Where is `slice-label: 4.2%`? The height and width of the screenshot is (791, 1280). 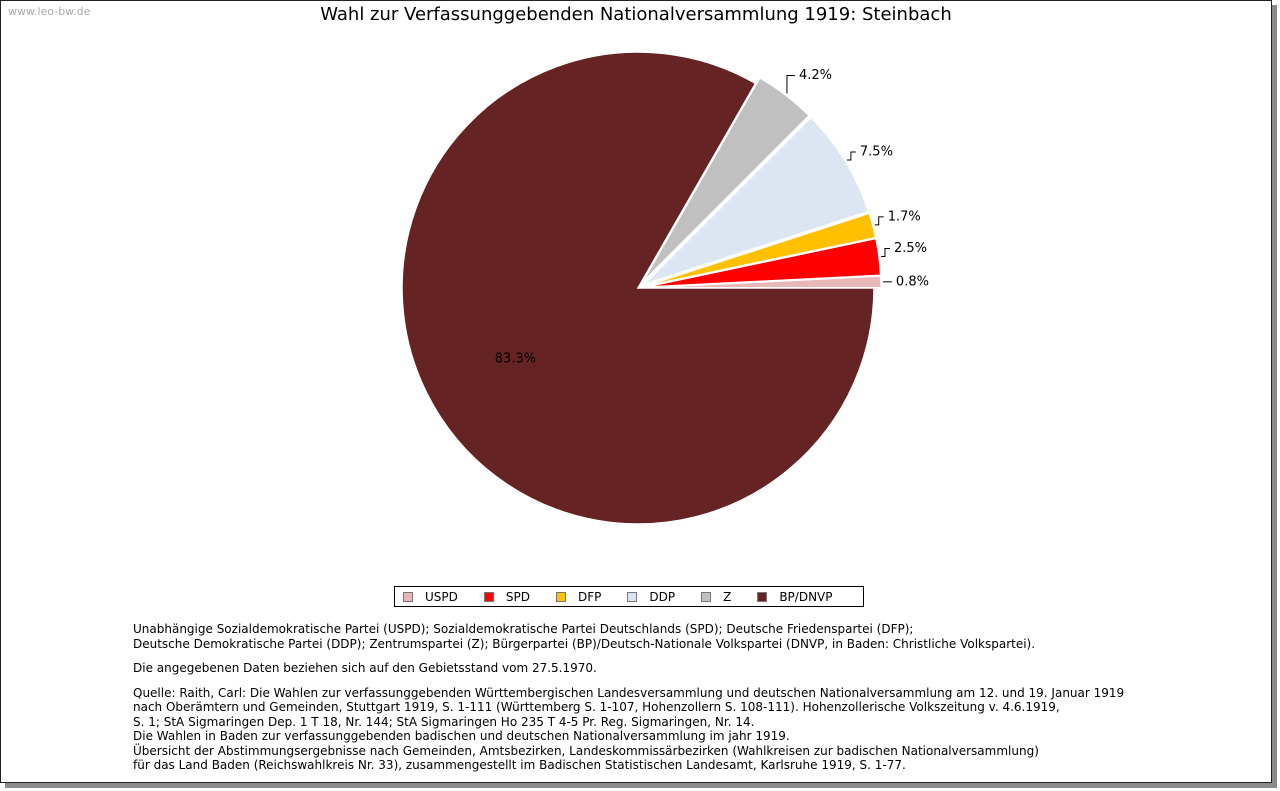 slice-label: 4.2% is located at coordinates (815, 75).